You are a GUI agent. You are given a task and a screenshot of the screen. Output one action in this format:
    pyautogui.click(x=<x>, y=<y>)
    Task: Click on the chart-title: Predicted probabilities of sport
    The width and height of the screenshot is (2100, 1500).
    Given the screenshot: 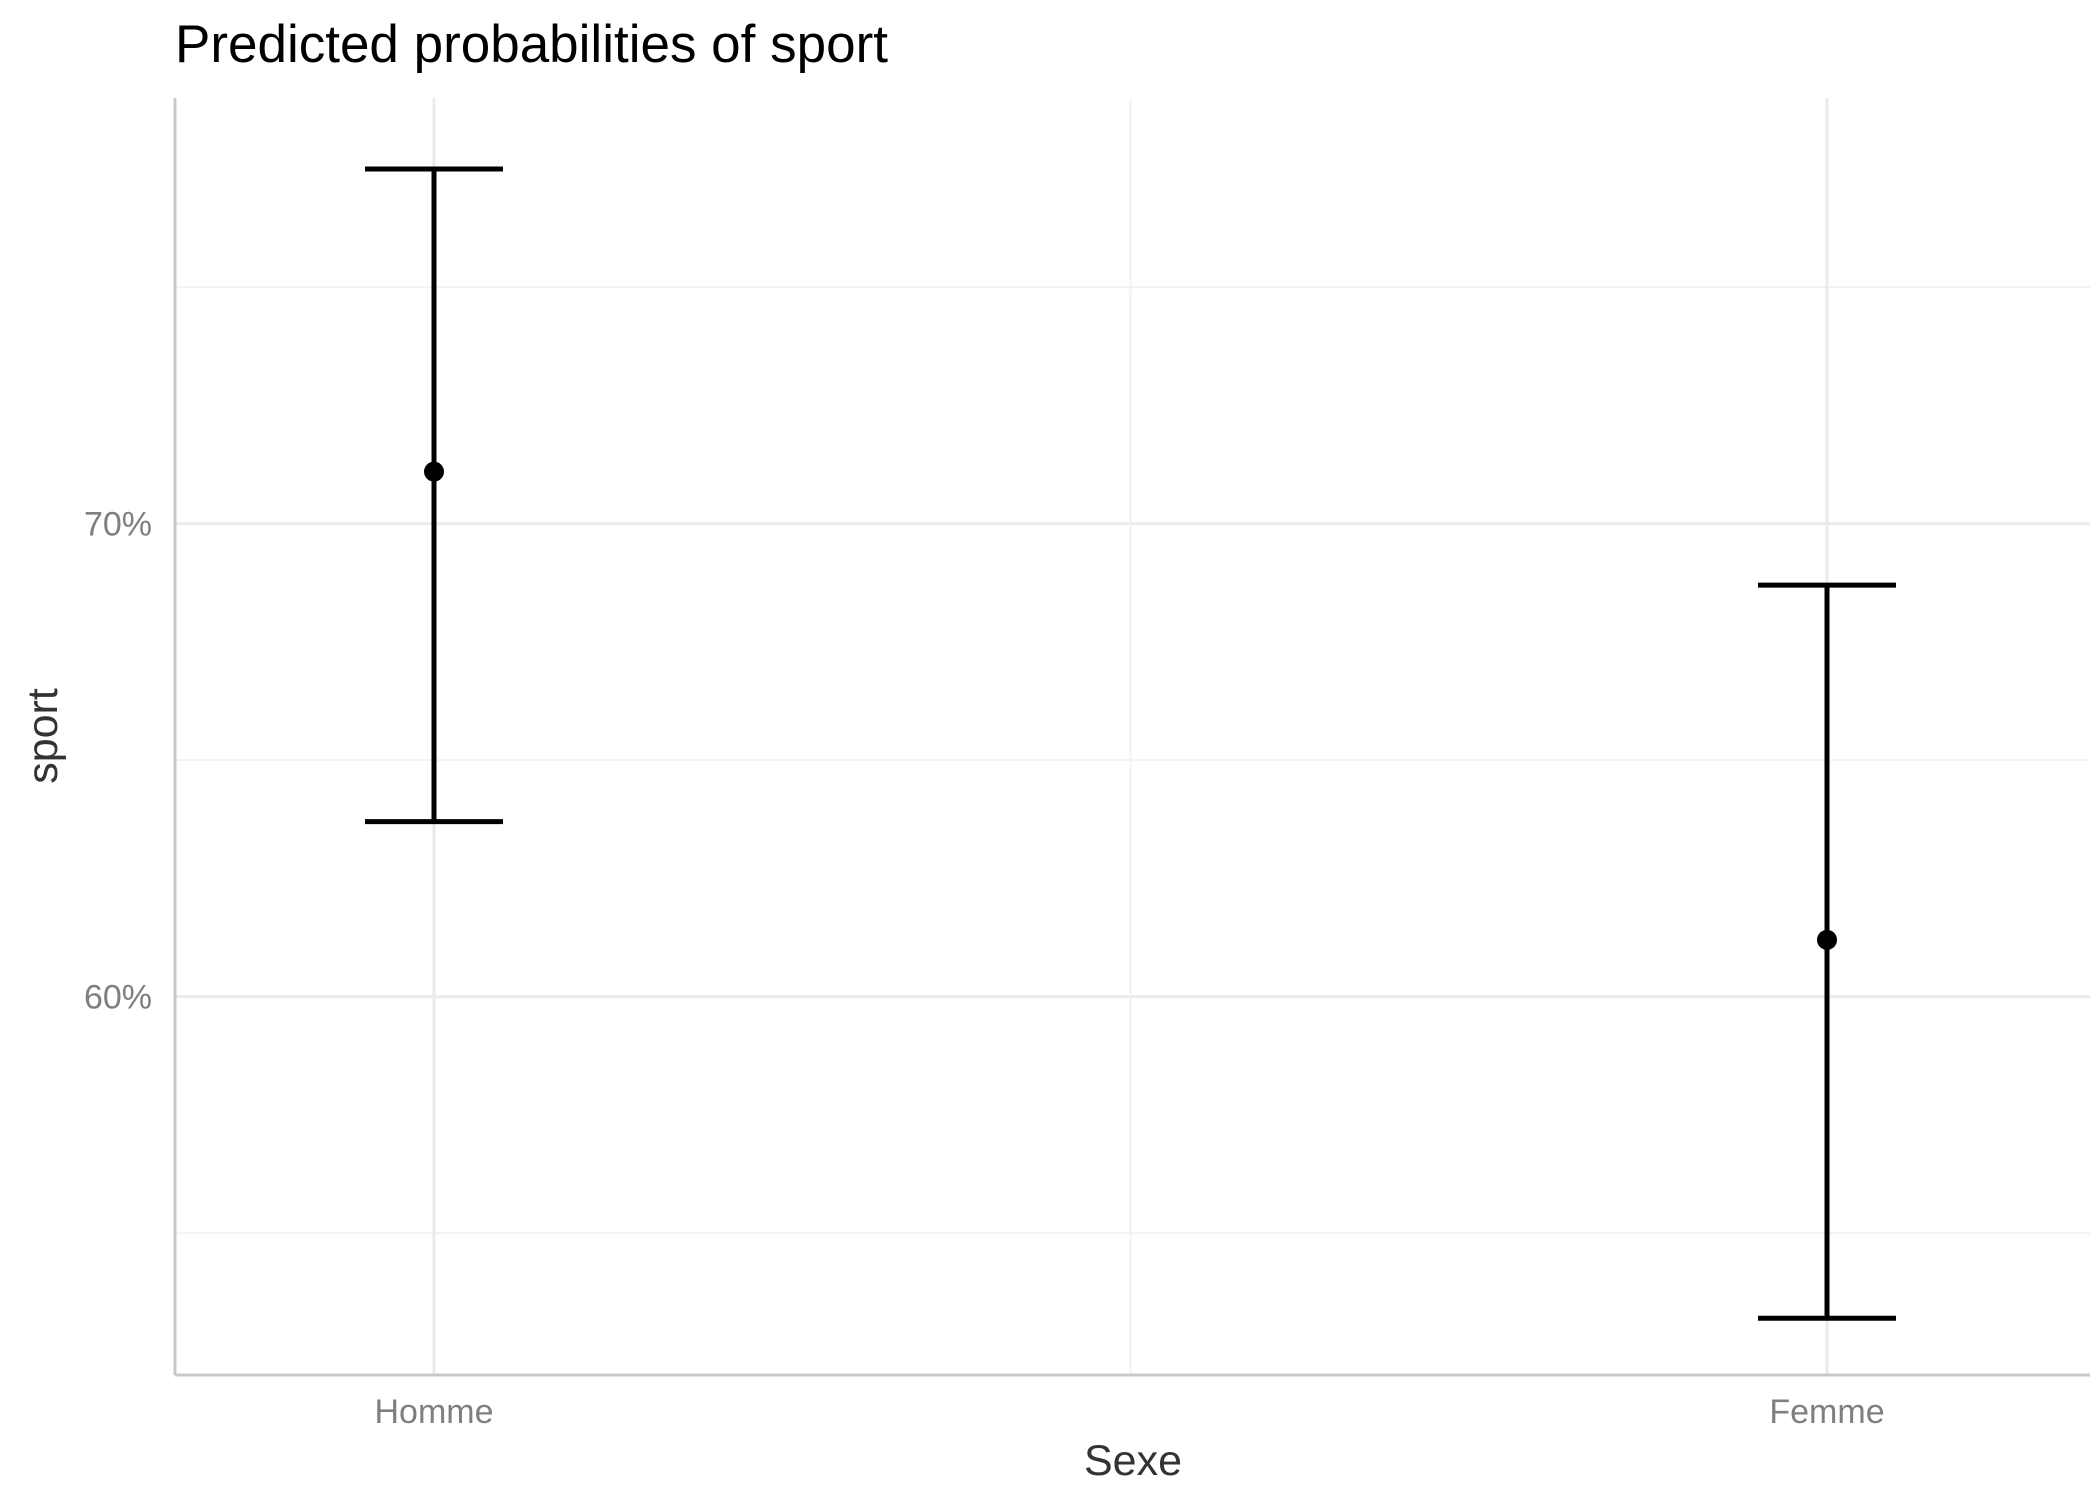 What is the action you would take?
    pyautogui.click(x=531, y=44)
    